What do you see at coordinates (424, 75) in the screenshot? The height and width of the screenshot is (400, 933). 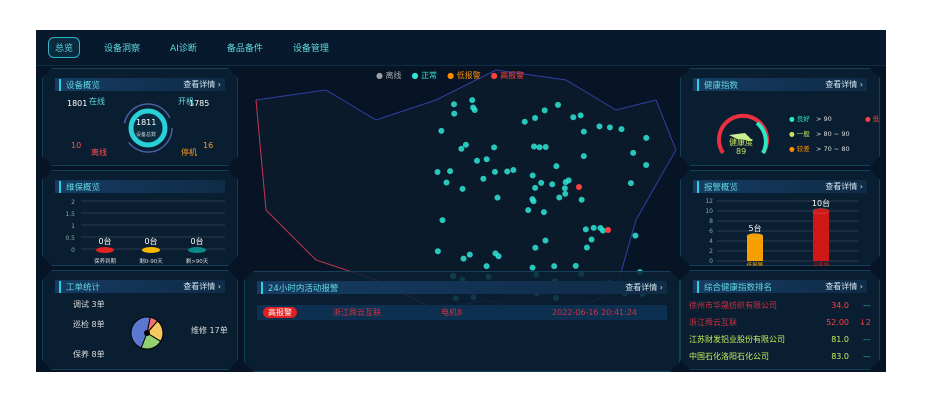 I see `legend-normal: ● 正常` at bounding box center [424, 75].